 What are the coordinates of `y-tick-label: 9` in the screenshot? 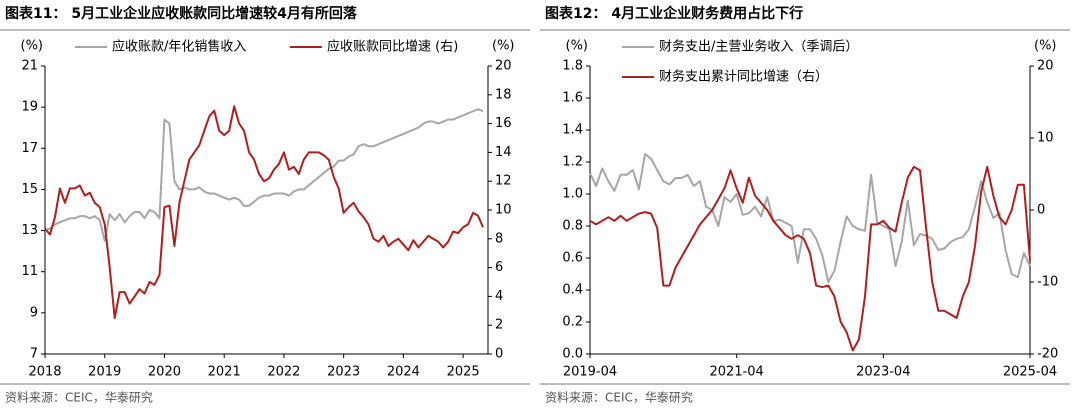 It's located at (34, 312).